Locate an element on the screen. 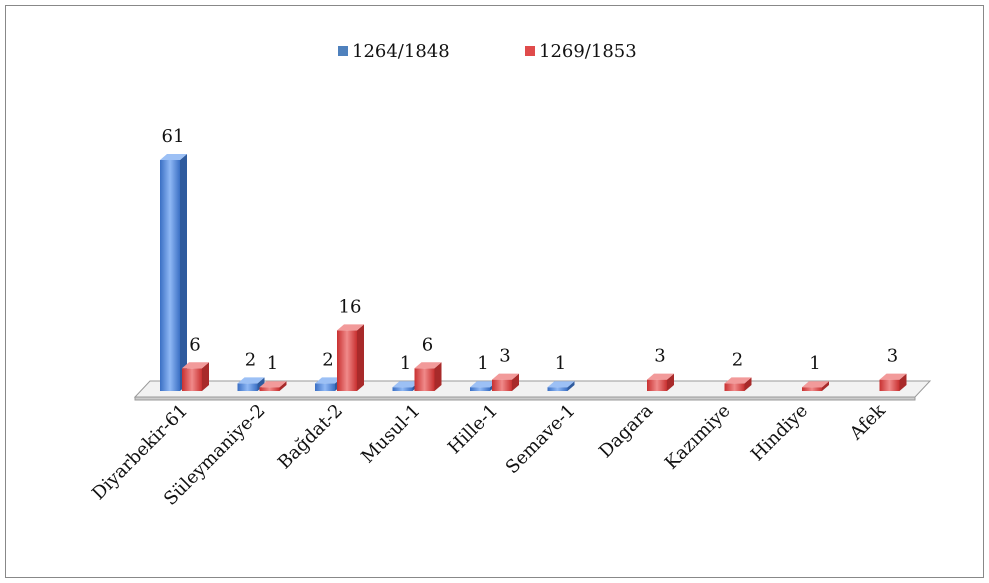  data-label: 61 is located at coordinates (173, 136).